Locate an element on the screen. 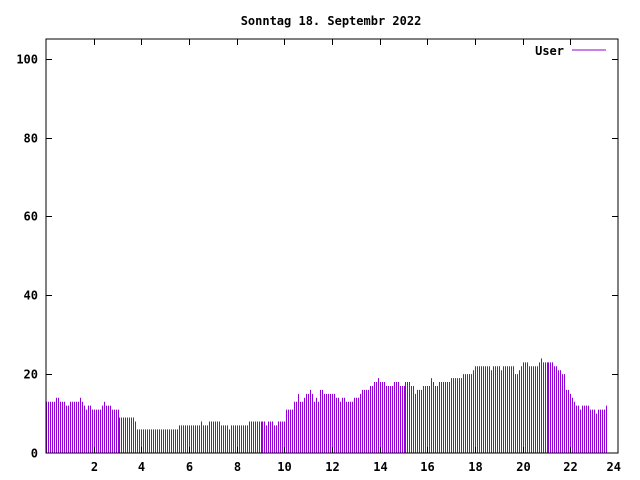  y-tick-label-80: 80 is located at coordinates (31, 139).